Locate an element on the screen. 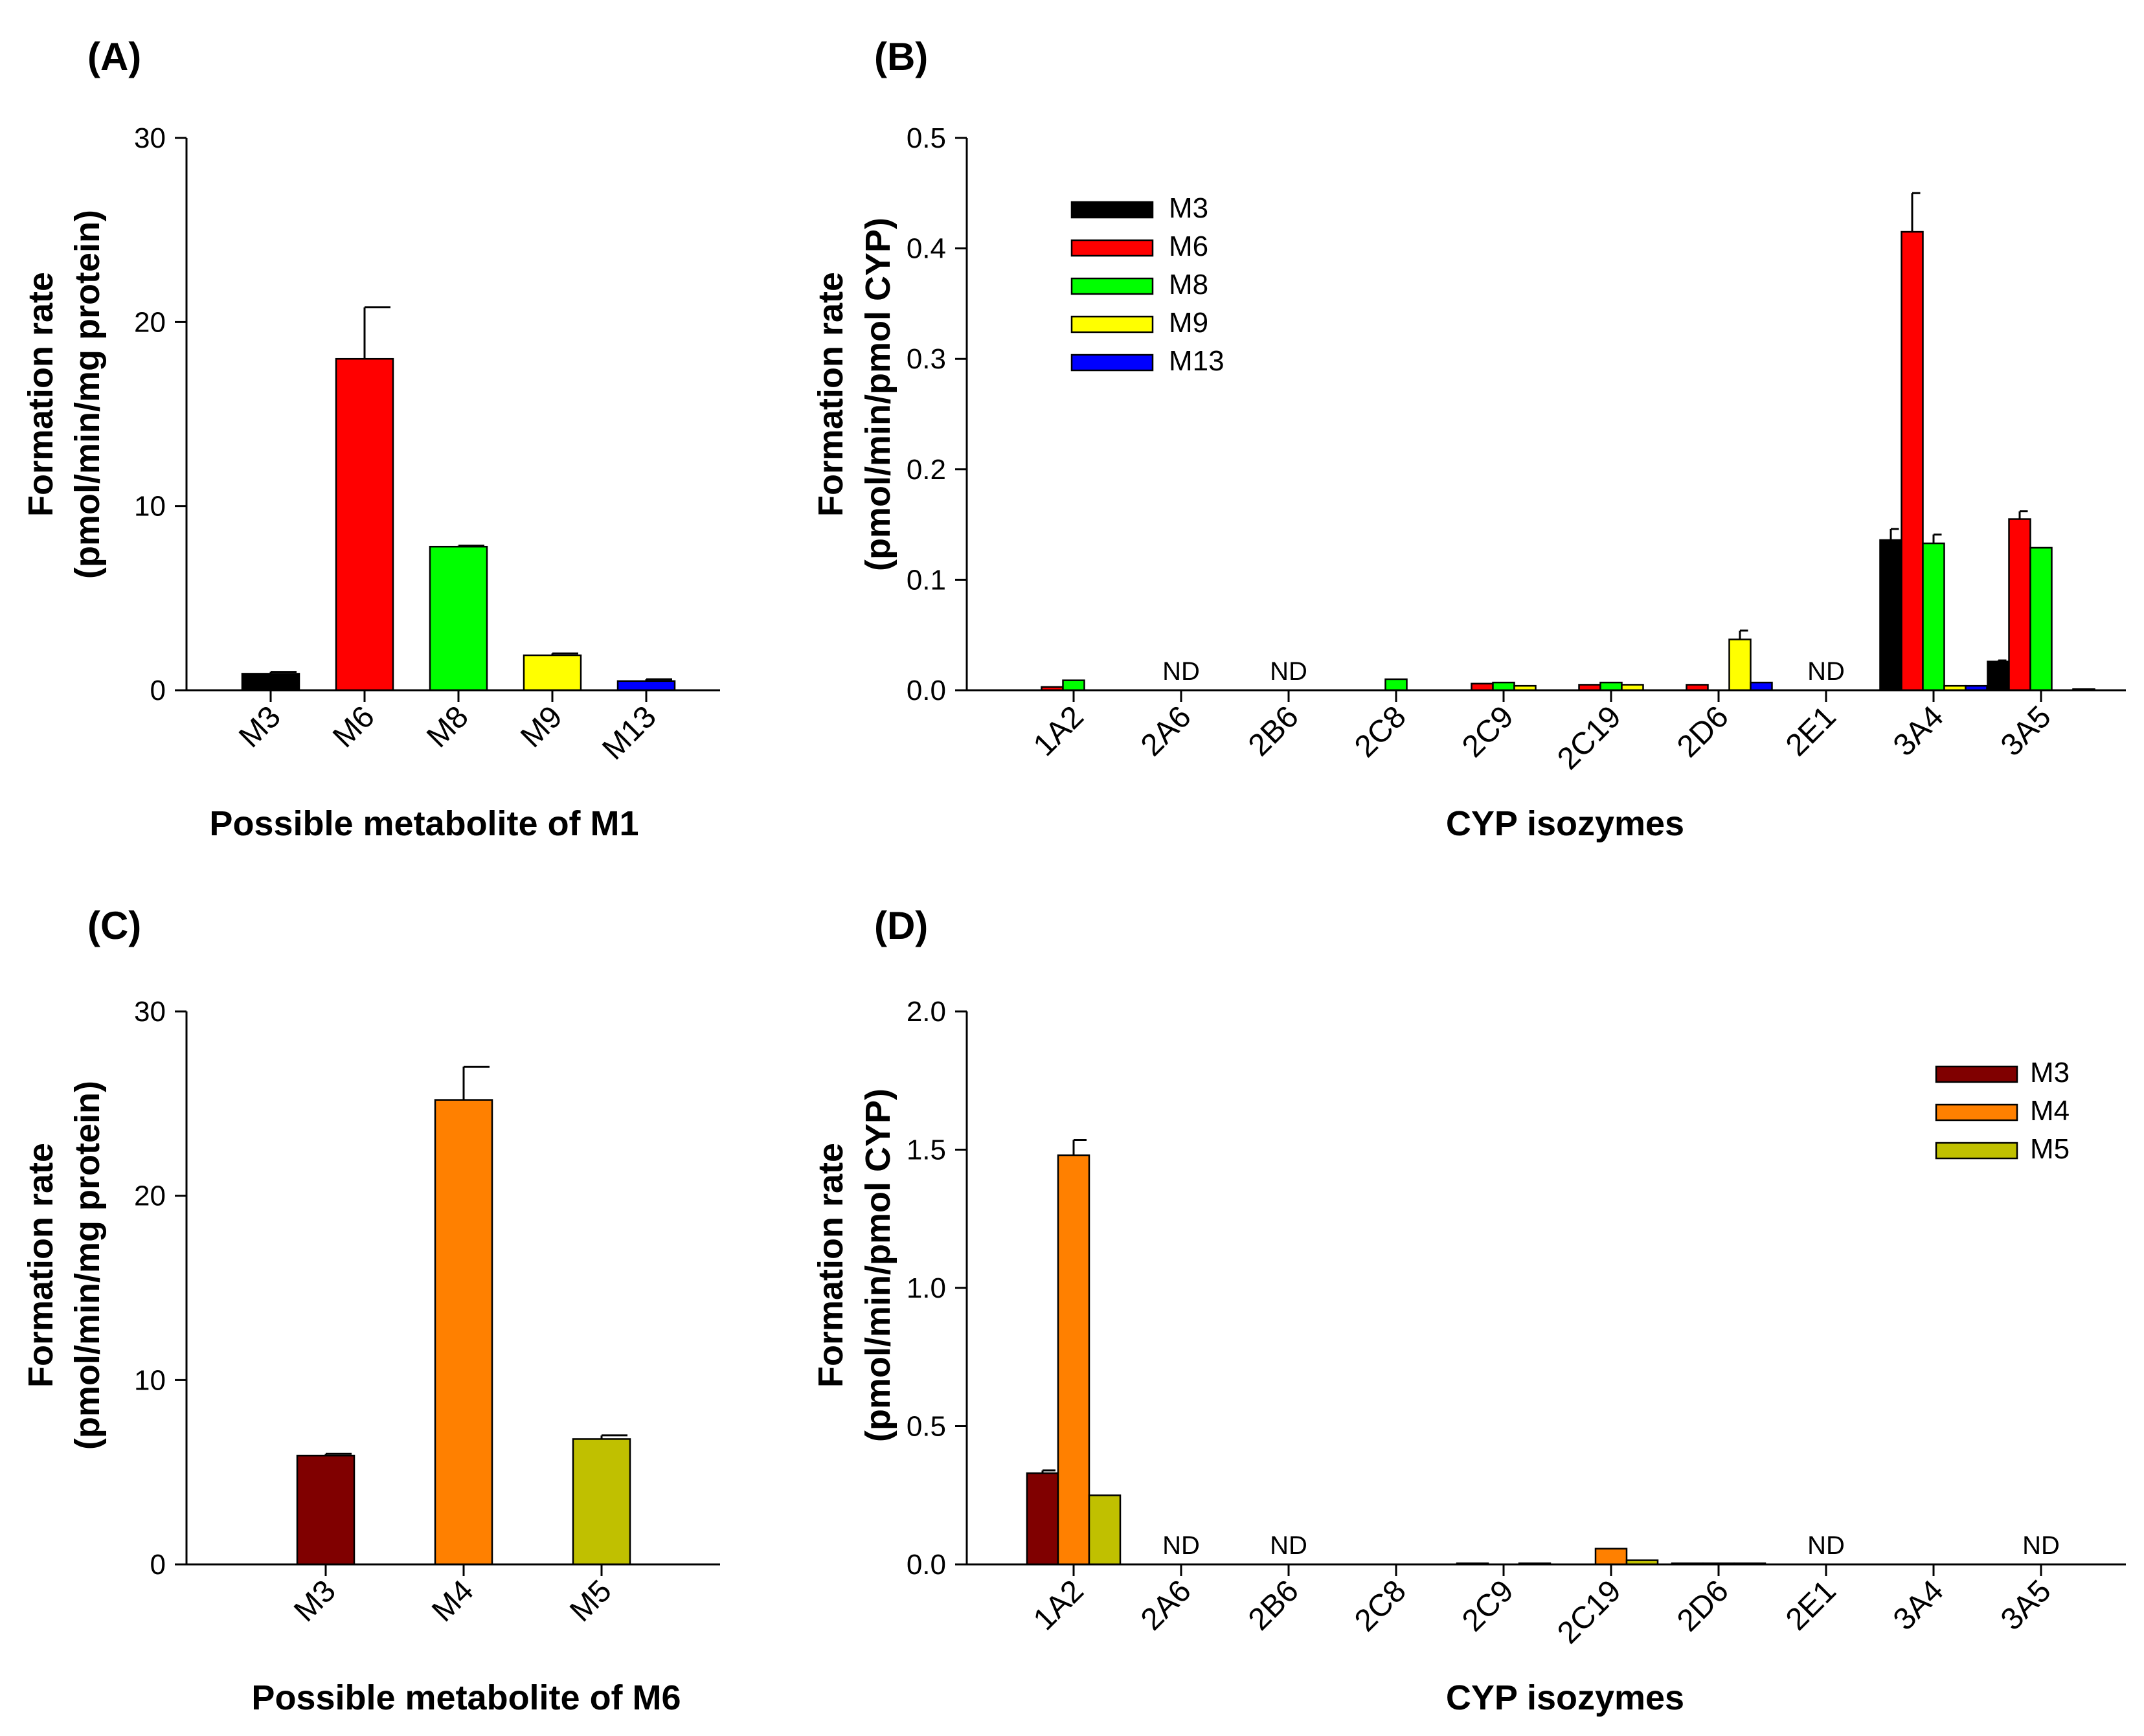  panel-d-annotation-2B6: ND is located at coordinates (1288, 1545).